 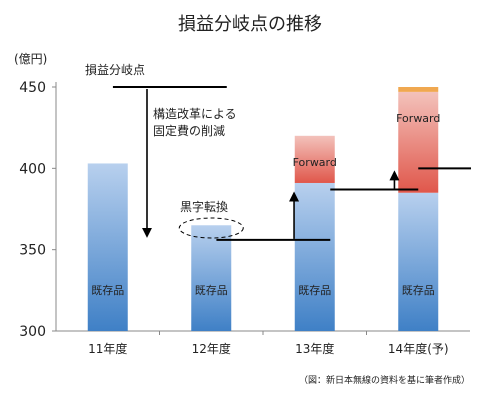 What do you see at coordinates (211, 228) in the screenshot?
I see `turnaround-ellipse` at bounding box center [211, 228].